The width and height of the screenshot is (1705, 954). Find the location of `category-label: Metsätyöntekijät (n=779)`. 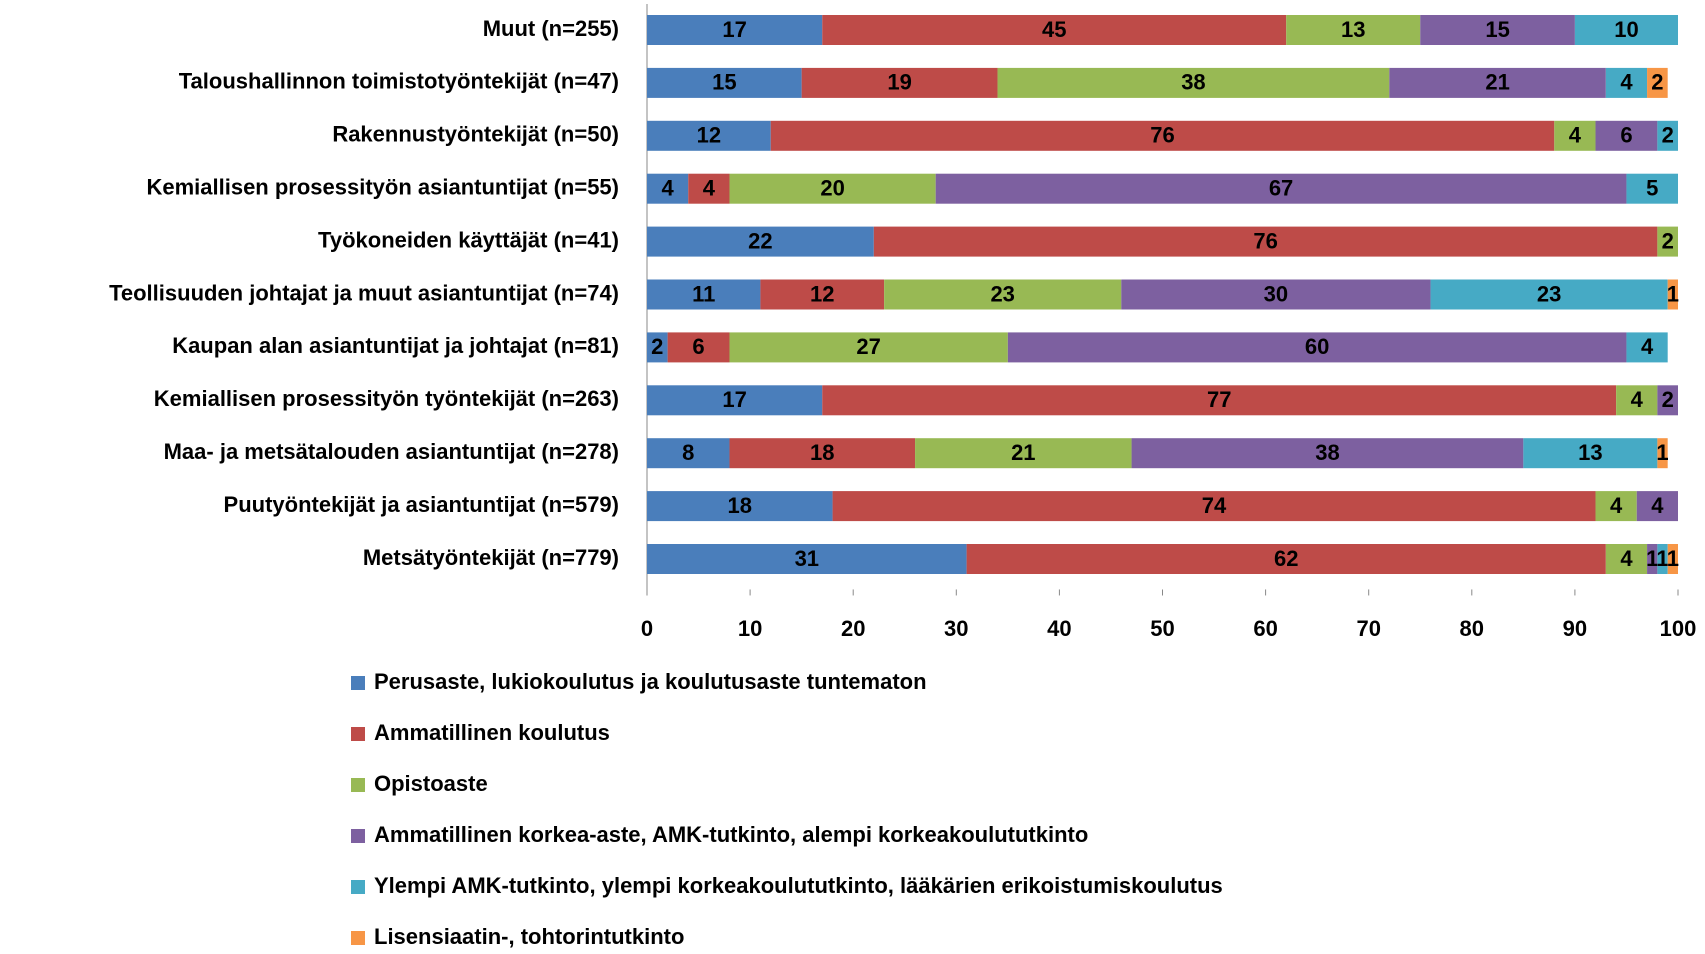

category-label: Metsätyöntekijät (n=779) is located at coordinates (491, 557).